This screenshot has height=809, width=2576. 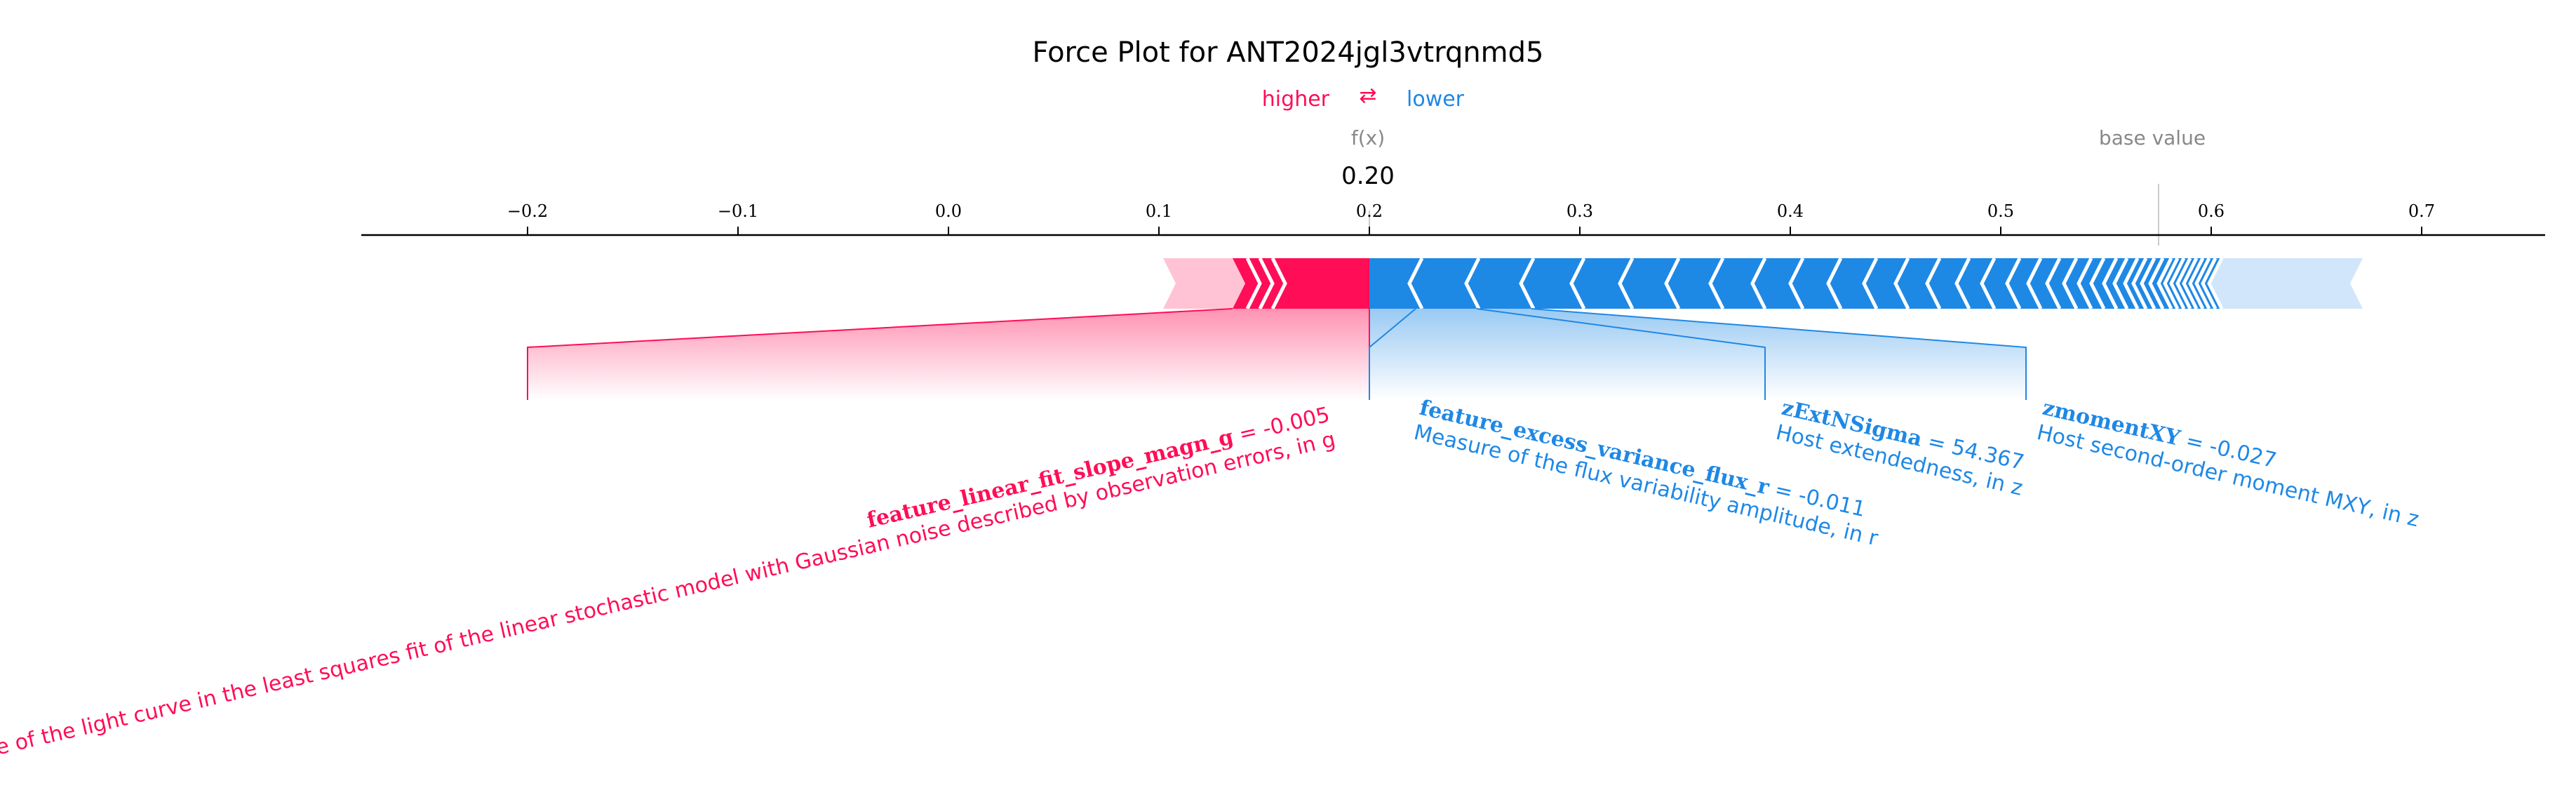 I want to click on x-axis: −0.2 −0.1 0.0 0.1 0.2 0.3 0.4 0.5 0.6 0.7, so click(x=1453, y=219).